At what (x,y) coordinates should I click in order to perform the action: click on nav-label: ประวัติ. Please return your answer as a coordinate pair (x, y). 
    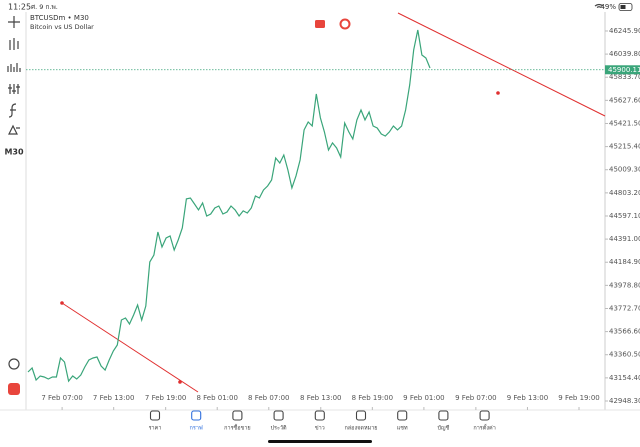
    Looking at the image, I should click on (279, 428).